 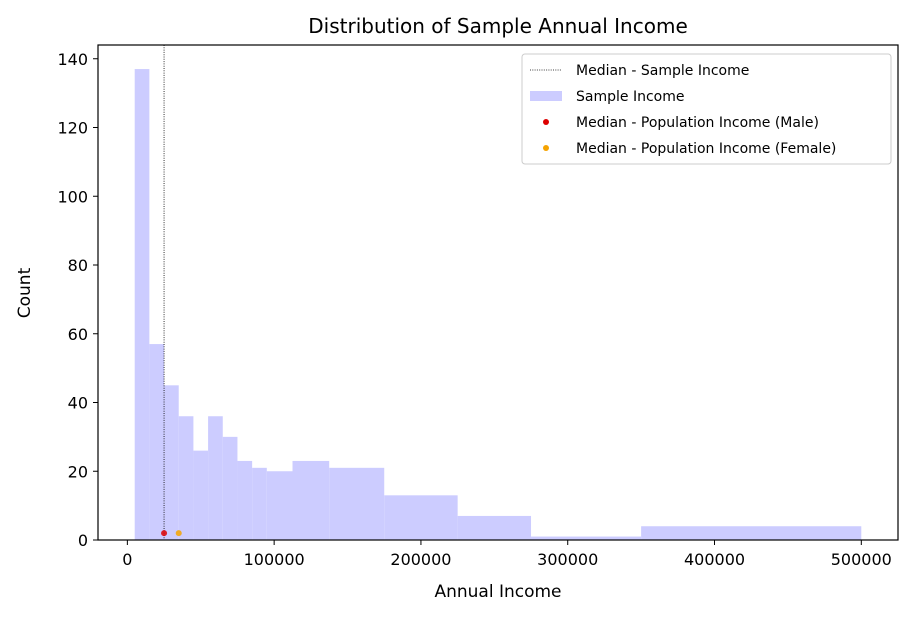 What do you see at coordinates (498, 26) in the screenshot?
I see `chart-title: Distribution of Sample Annual Income` at bounding box center [498, 26].